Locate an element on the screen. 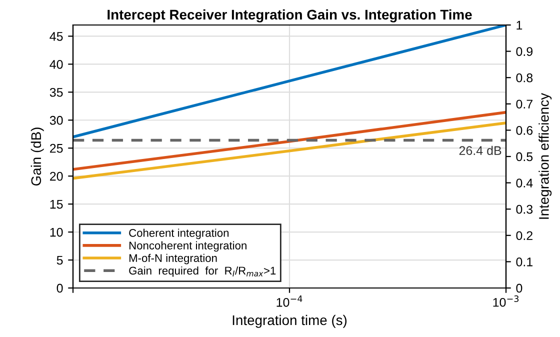  x-tick-label: 10$^{−3}$ is located at coordinates (506, 301).